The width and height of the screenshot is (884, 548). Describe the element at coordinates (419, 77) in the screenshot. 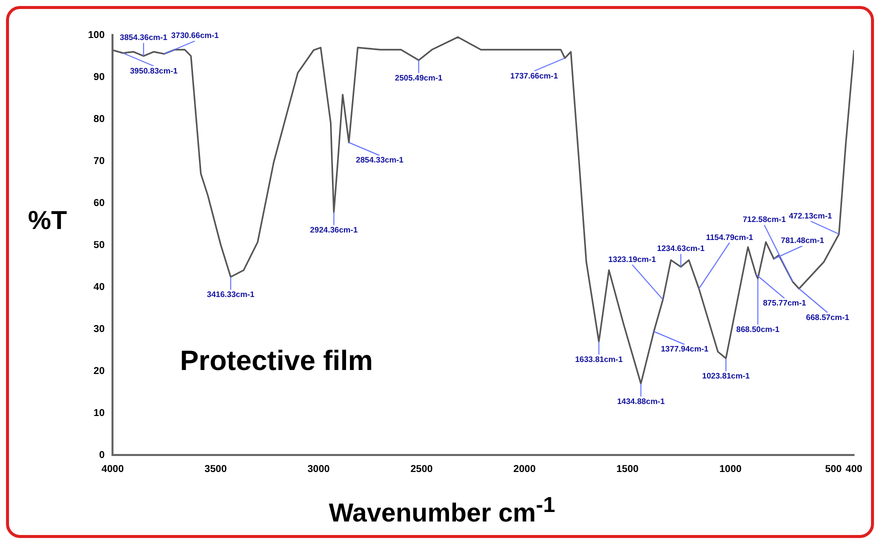

I see `annotation: 2505.49cm-1` at that location.